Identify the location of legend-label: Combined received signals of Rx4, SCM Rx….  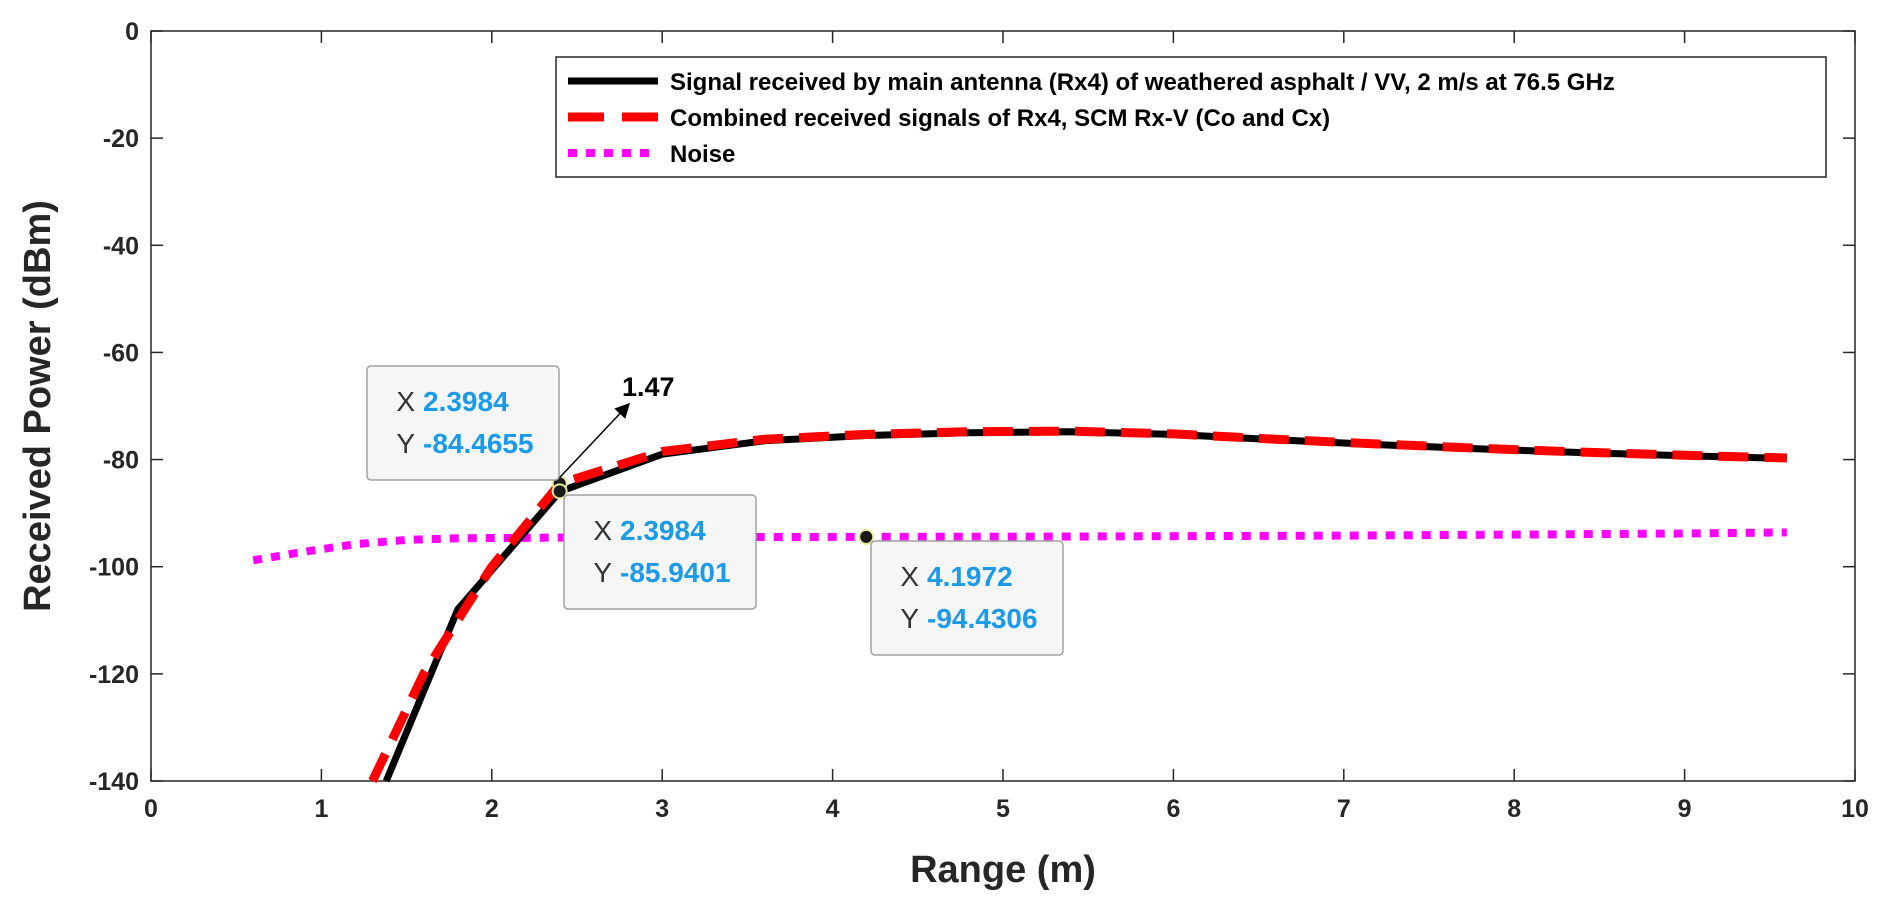
(1000, 118).